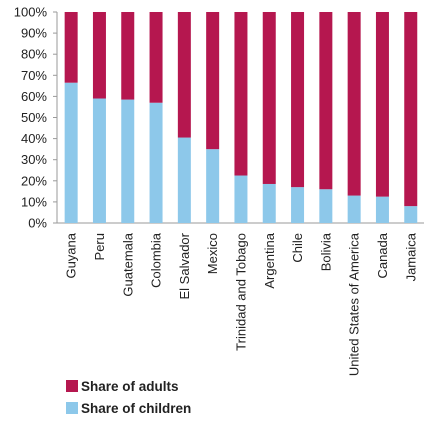 The width and height of the screenshot is (424, 422). What do you see at coordinates (127, 264) in the screenshot?
I see `x-tick-label: Guatemala` at bounding box center [127, 264].